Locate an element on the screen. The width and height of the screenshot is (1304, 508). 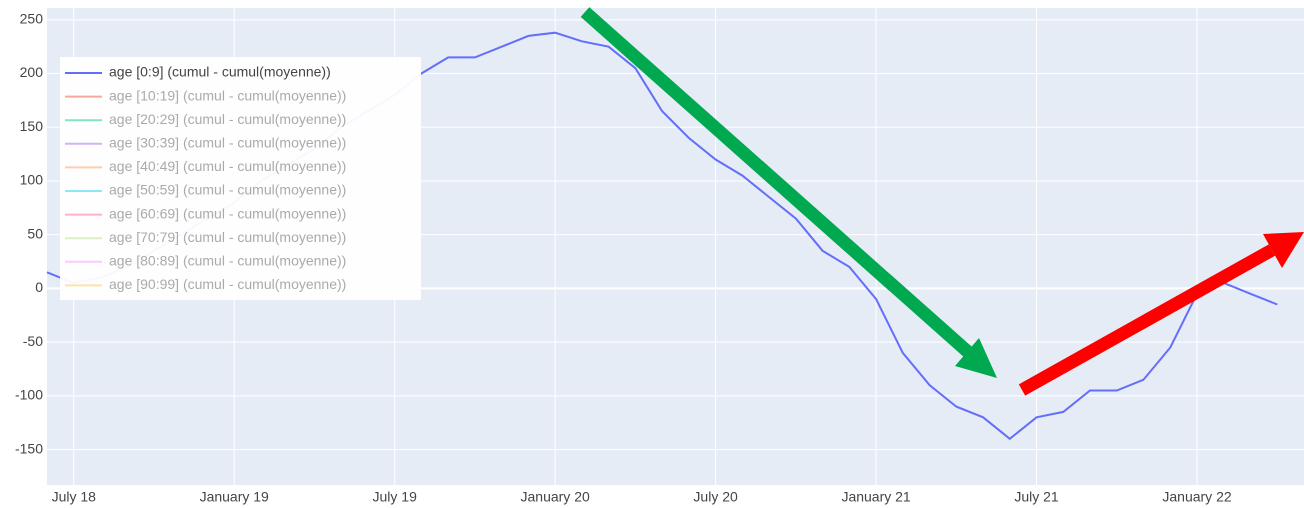
legend-label: age [0:9] (cumul - cumul(moyenne)) is located at coordinates (220, 72).